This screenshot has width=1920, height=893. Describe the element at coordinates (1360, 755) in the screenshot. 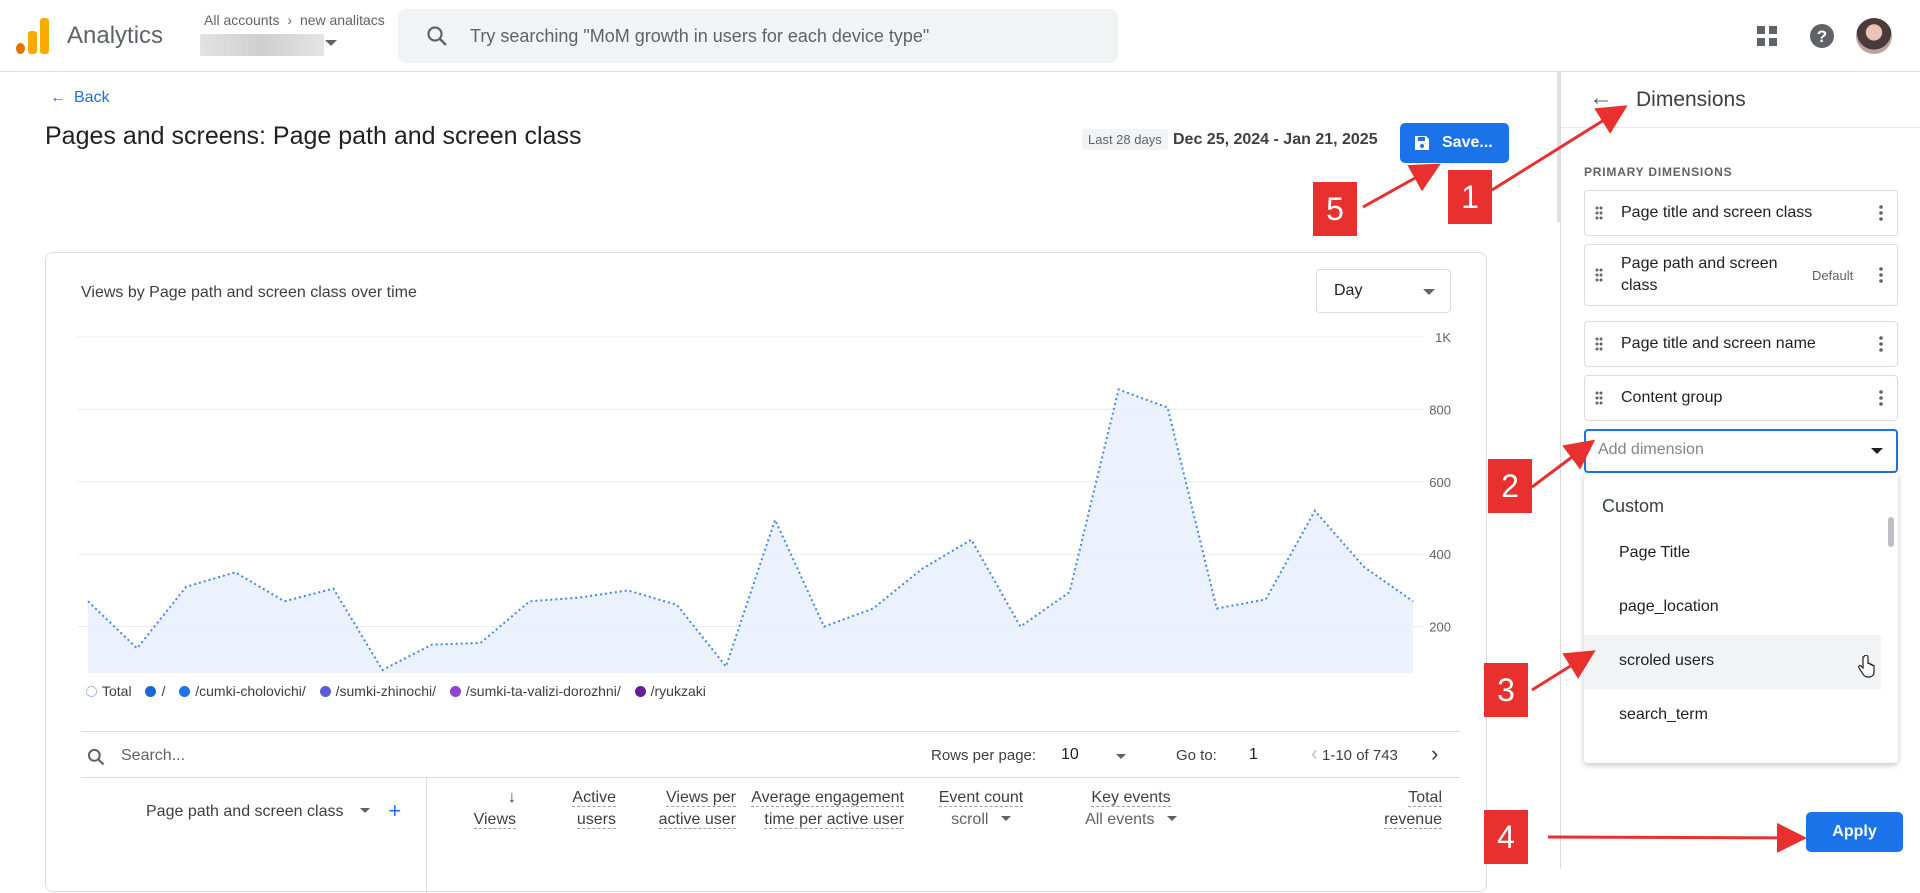

I see `pagination-range: 1-10 of 743` at that location.